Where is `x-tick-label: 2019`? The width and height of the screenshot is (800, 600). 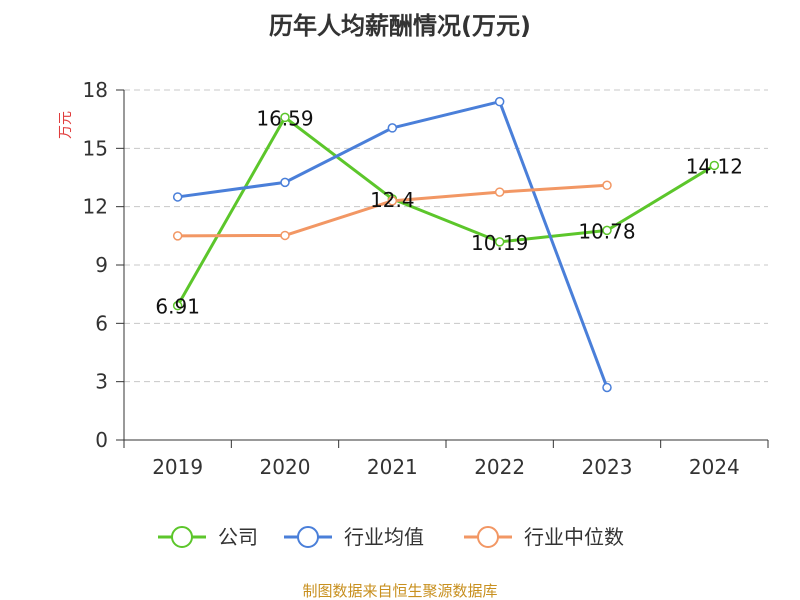 x-tick-label: 2019 is located at coordinates (177, 467).